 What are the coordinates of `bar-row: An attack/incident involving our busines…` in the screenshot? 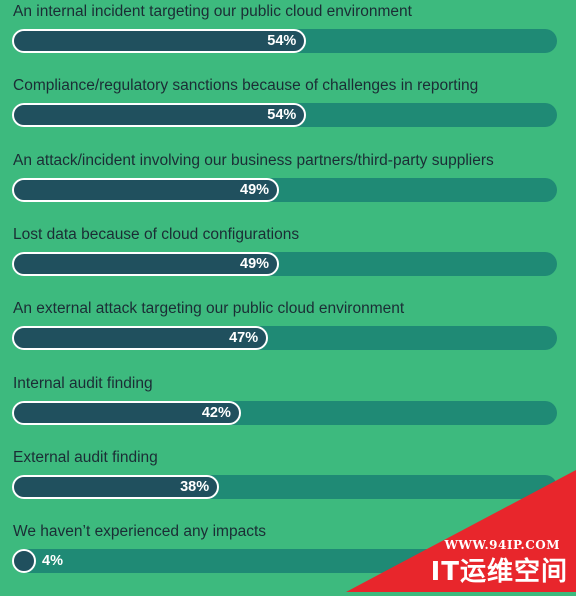 It's located at (285, 188).